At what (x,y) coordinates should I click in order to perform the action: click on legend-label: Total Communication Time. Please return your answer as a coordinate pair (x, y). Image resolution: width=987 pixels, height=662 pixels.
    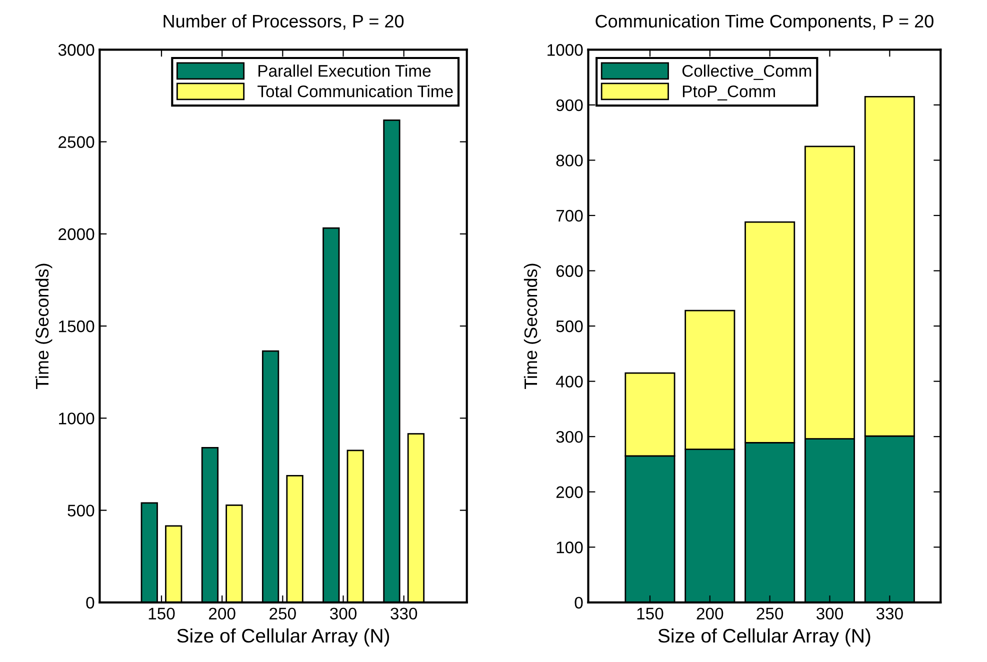
    Looking at the image, I should click on (355, 91).